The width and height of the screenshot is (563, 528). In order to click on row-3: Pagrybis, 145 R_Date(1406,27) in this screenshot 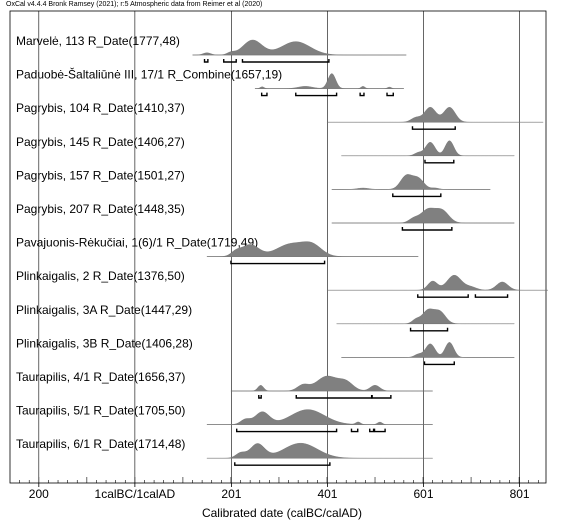, I will do `click(265, 149)`.